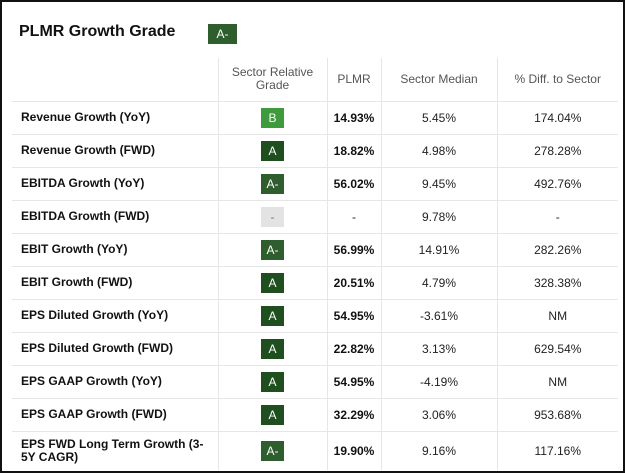  I want to click on plmr-value: 32.29%, so click(353, 415).